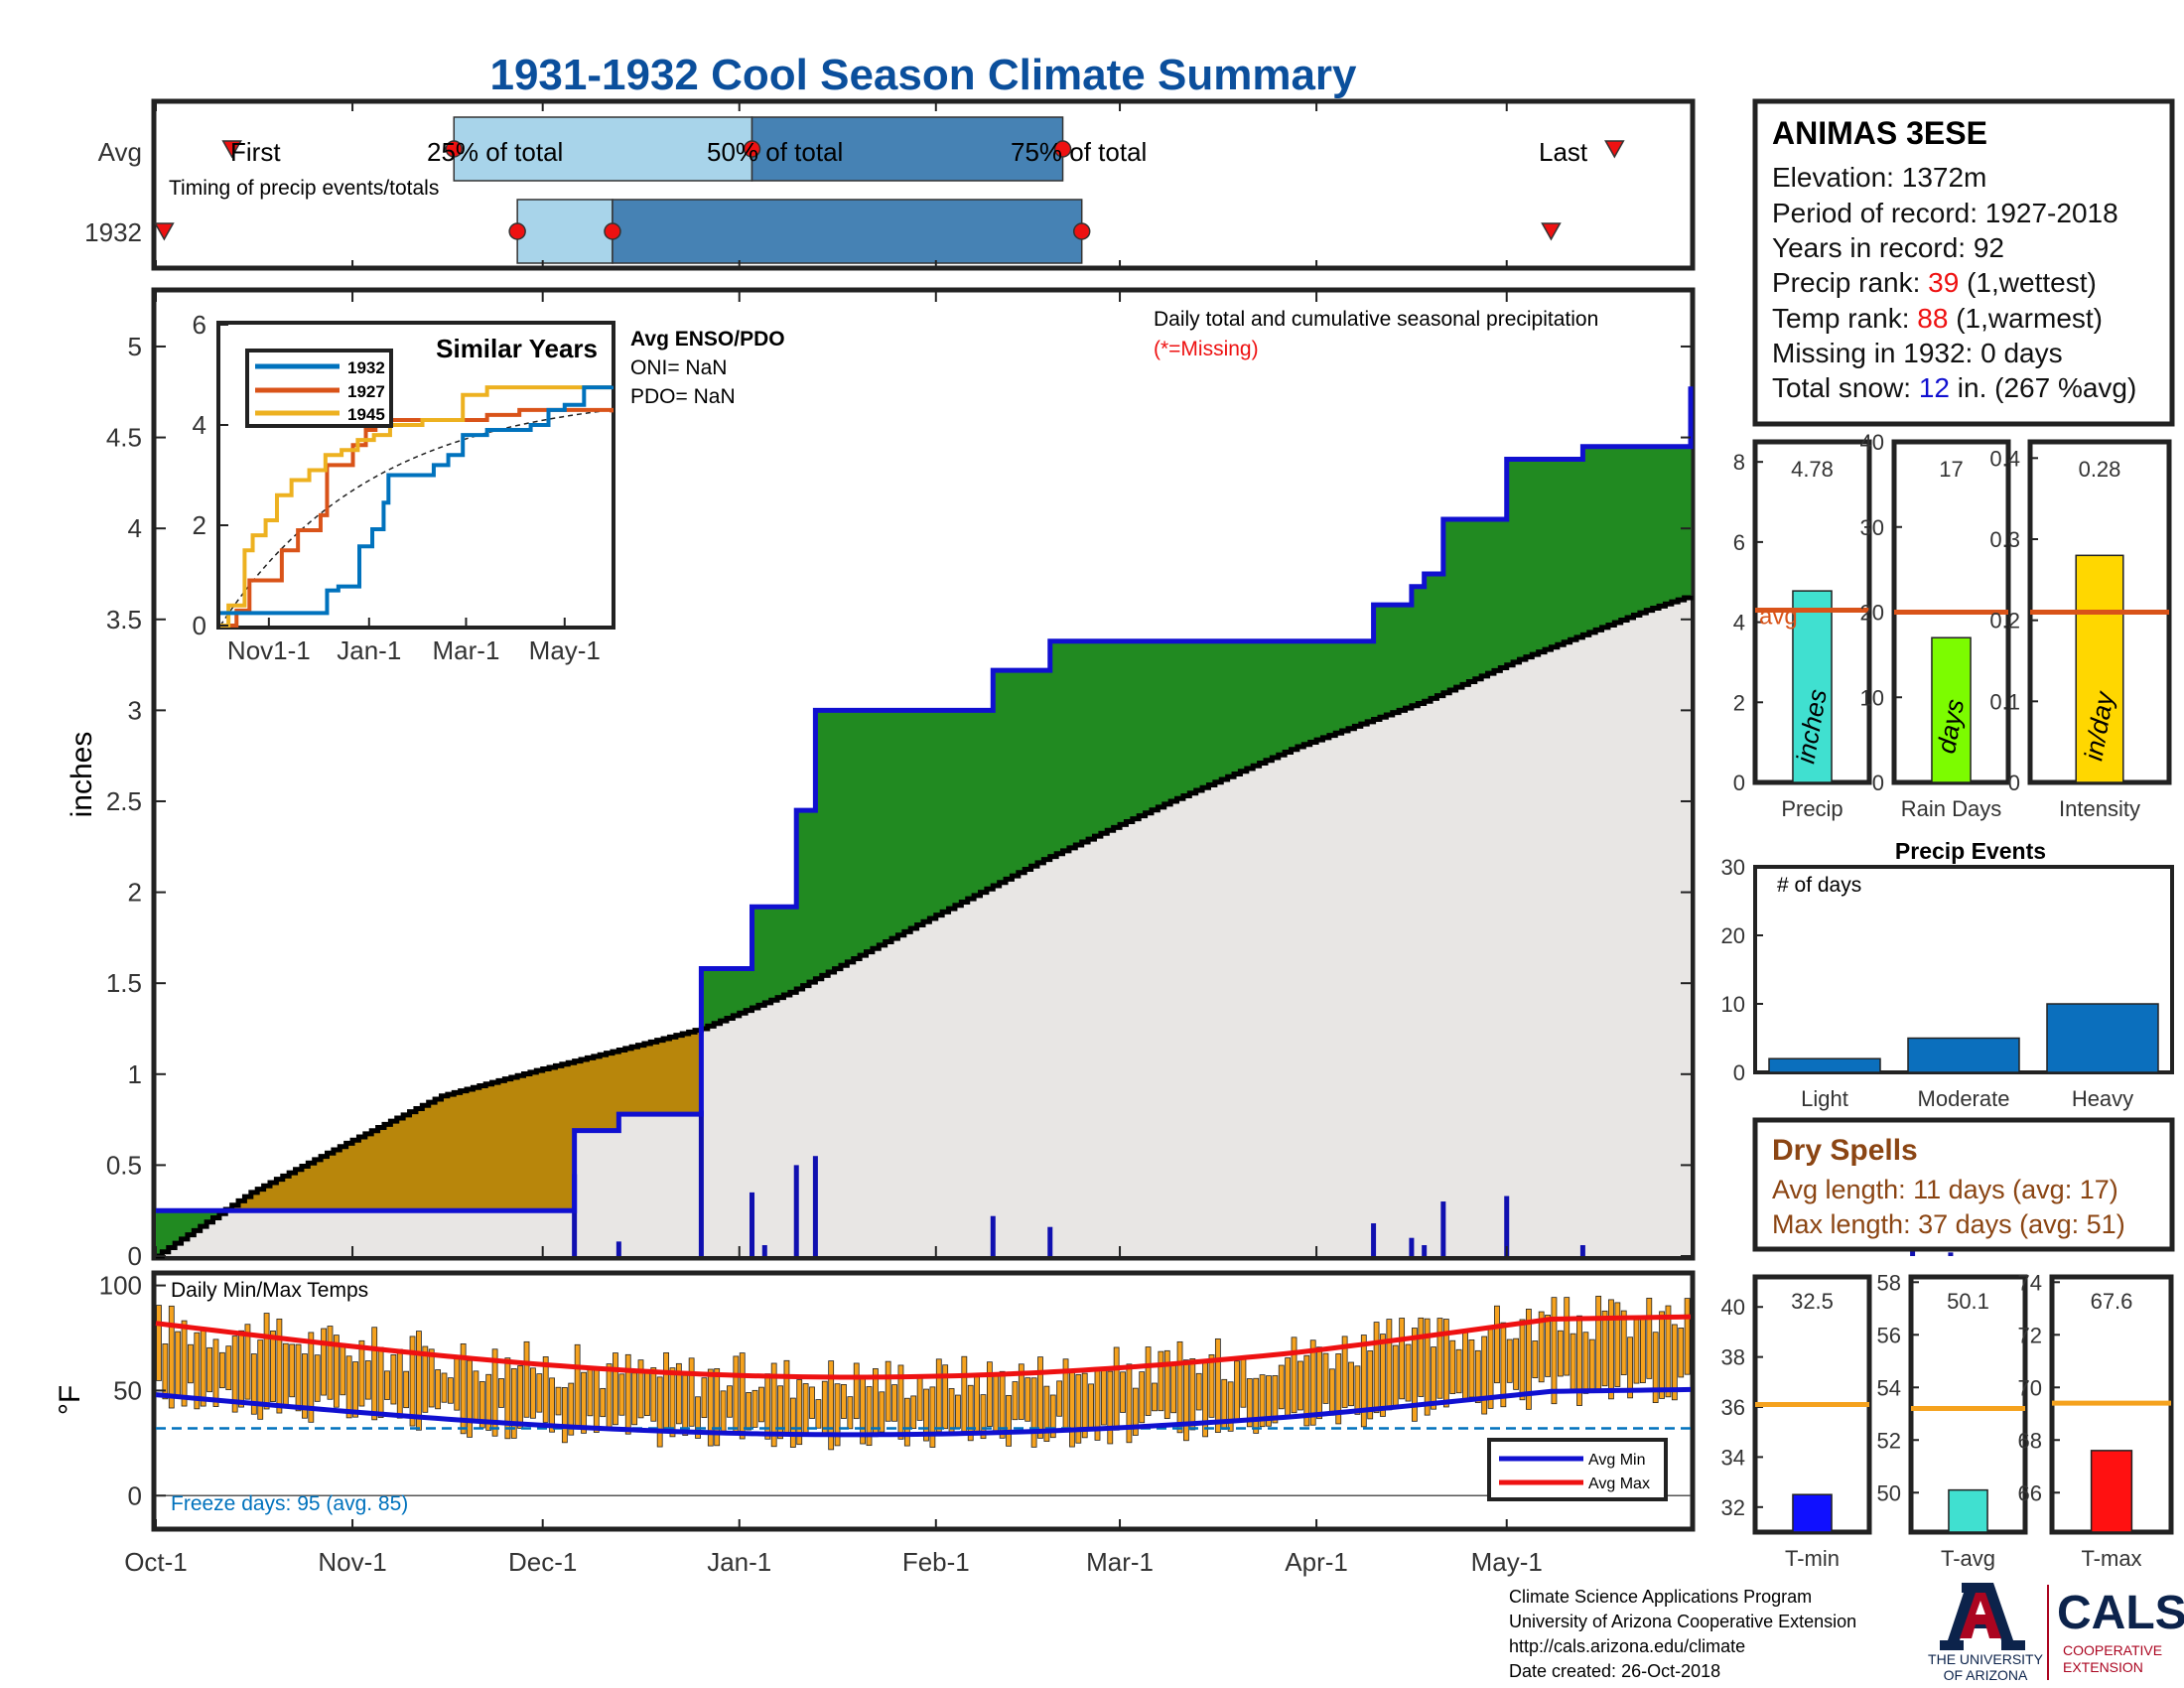  Describe the element at coordinates (2014, 783) in the screenshot. I see `intensity-bar-chart-ytick-label: 0` at that location.